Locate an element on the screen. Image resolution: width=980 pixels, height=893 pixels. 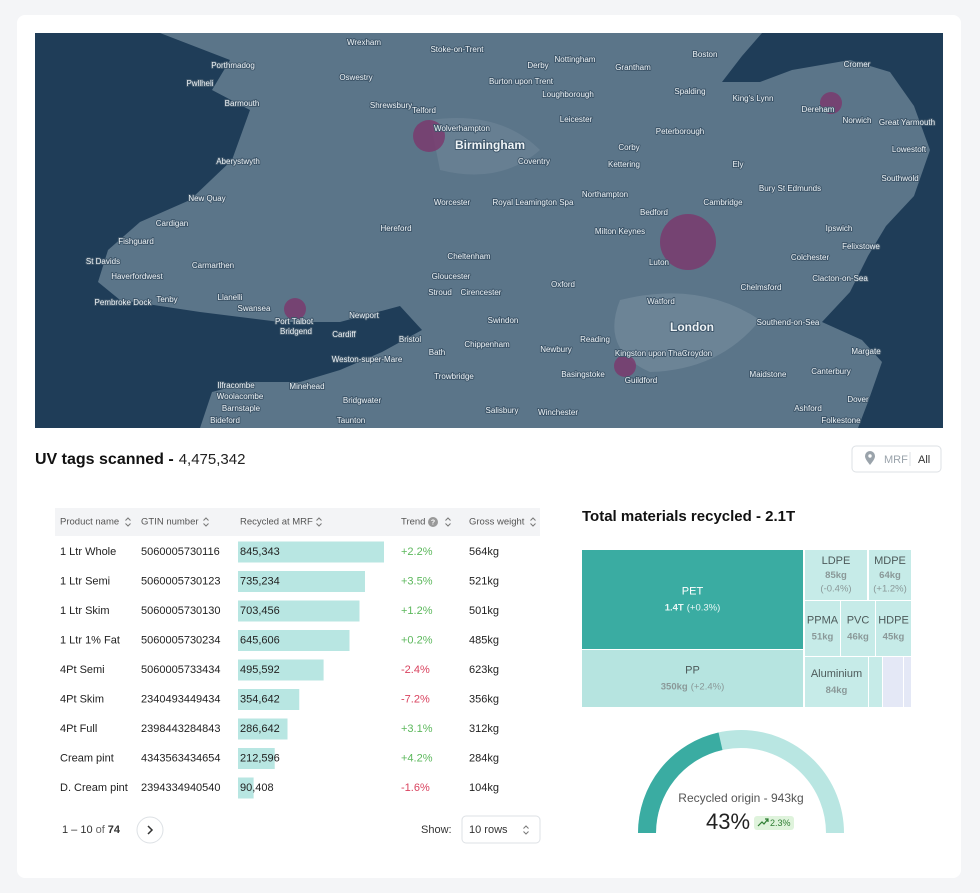
map-label: Birmingham is located at coordinates (490, 145).